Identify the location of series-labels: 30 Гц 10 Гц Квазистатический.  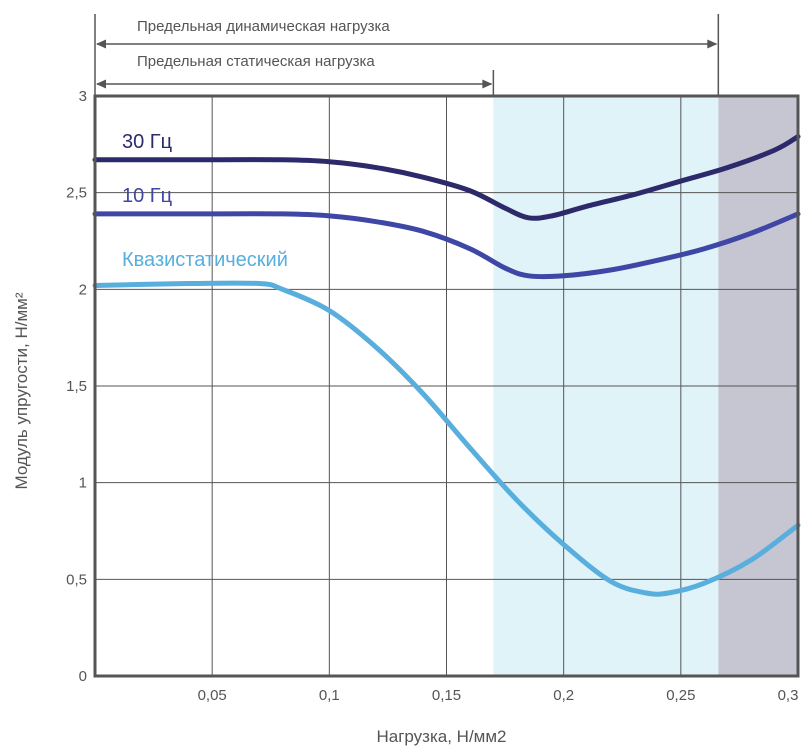
(205, 201).